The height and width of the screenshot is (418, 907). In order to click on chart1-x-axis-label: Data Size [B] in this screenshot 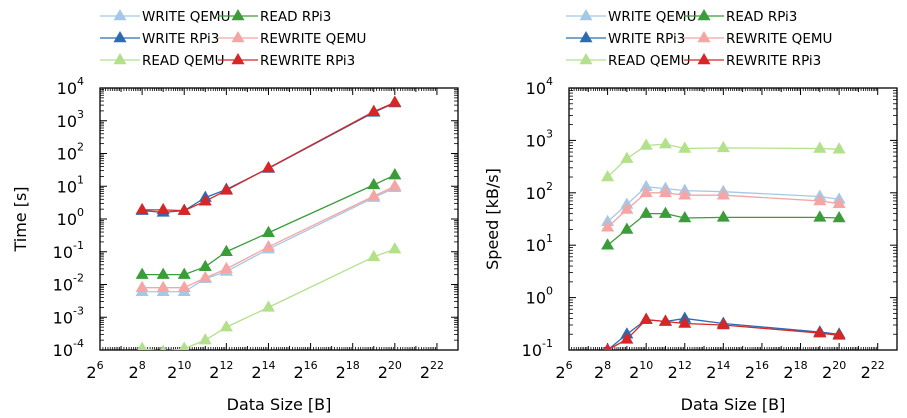, I will do `click(279, 404)`.